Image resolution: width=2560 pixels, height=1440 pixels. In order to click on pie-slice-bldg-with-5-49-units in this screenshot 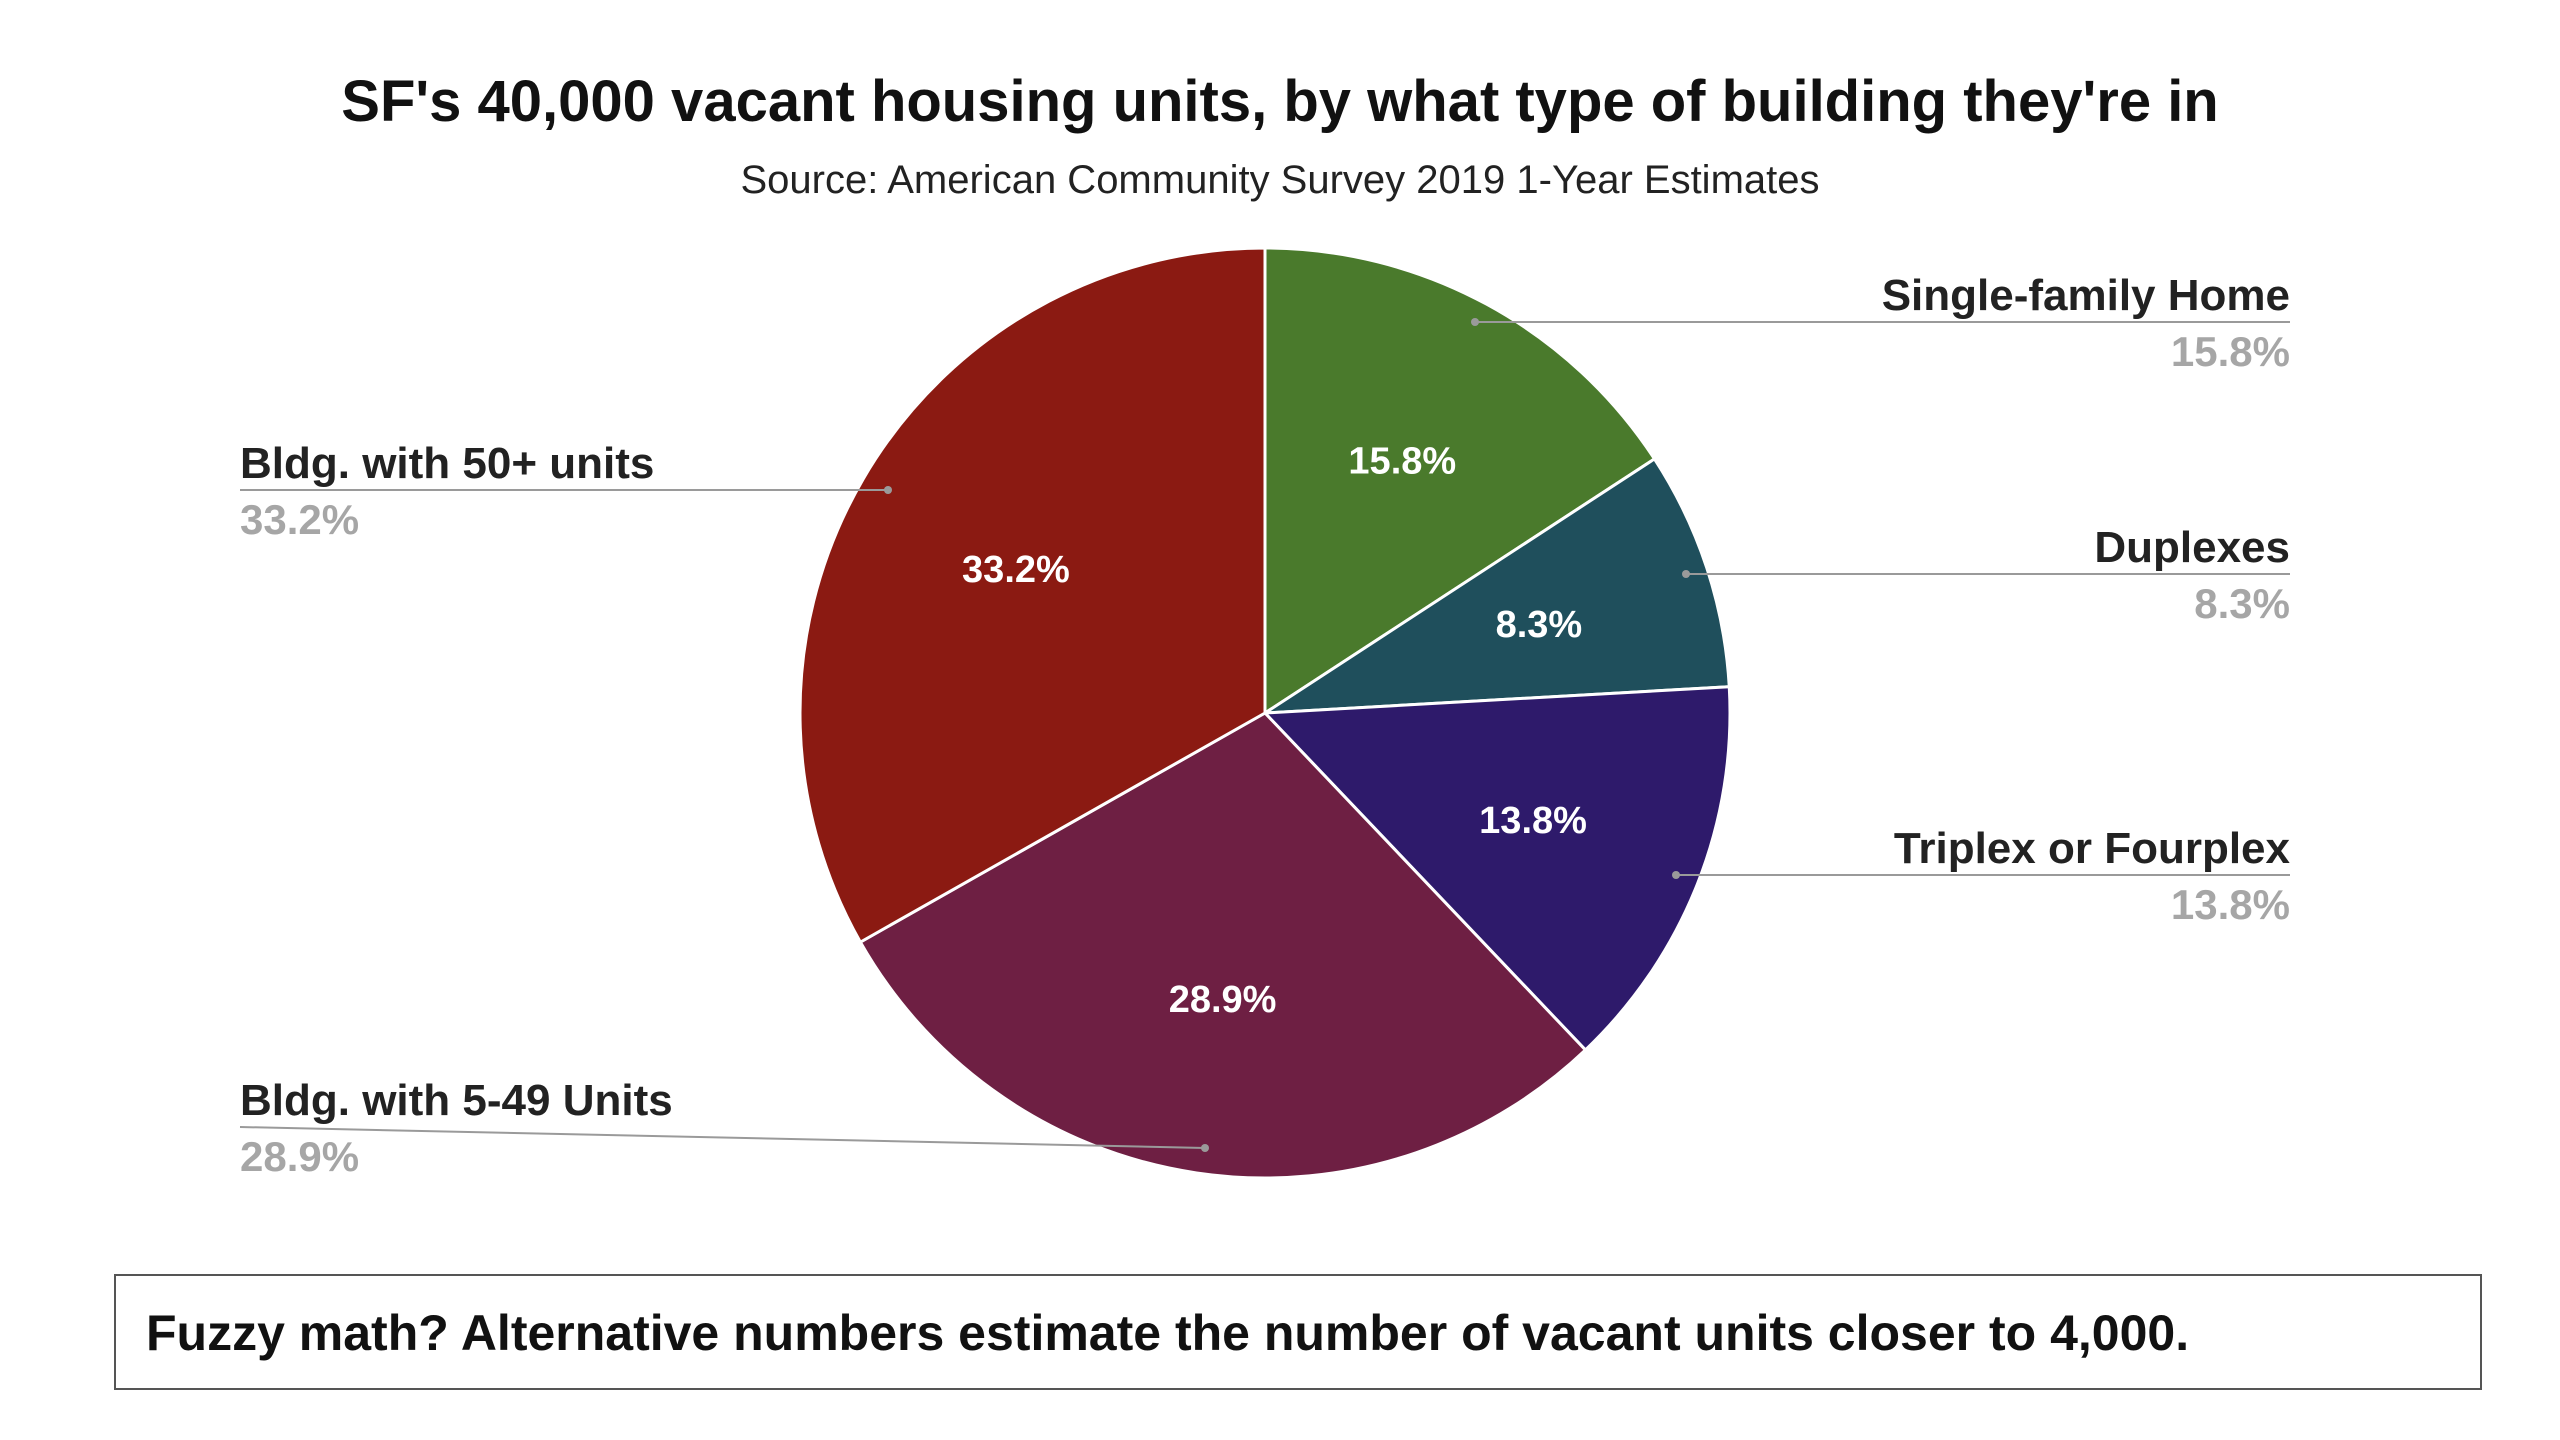, I will do `click(1223, 945)`.